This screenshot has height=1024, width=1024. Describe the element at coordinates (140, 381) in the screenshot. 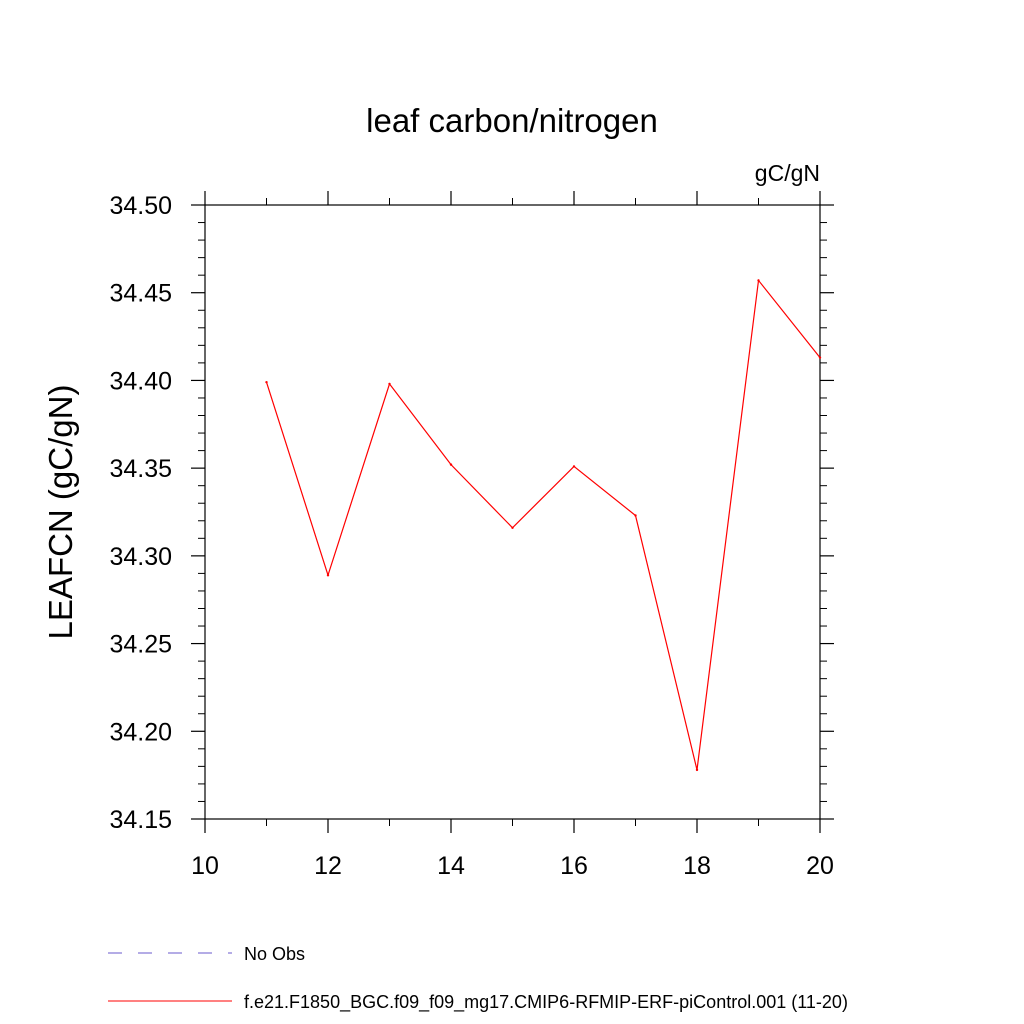

I see `y-tick-label: 34.40` at that location.